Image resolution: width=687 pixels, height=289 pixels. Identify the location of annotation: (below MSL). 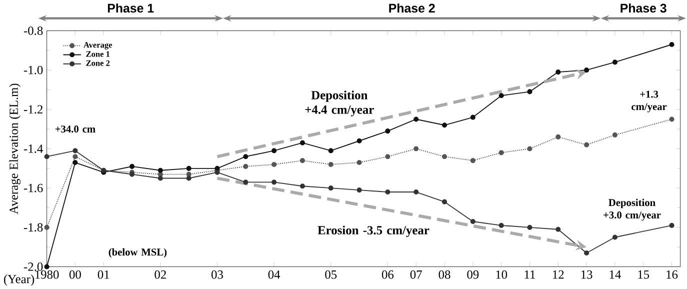
(137, 253).